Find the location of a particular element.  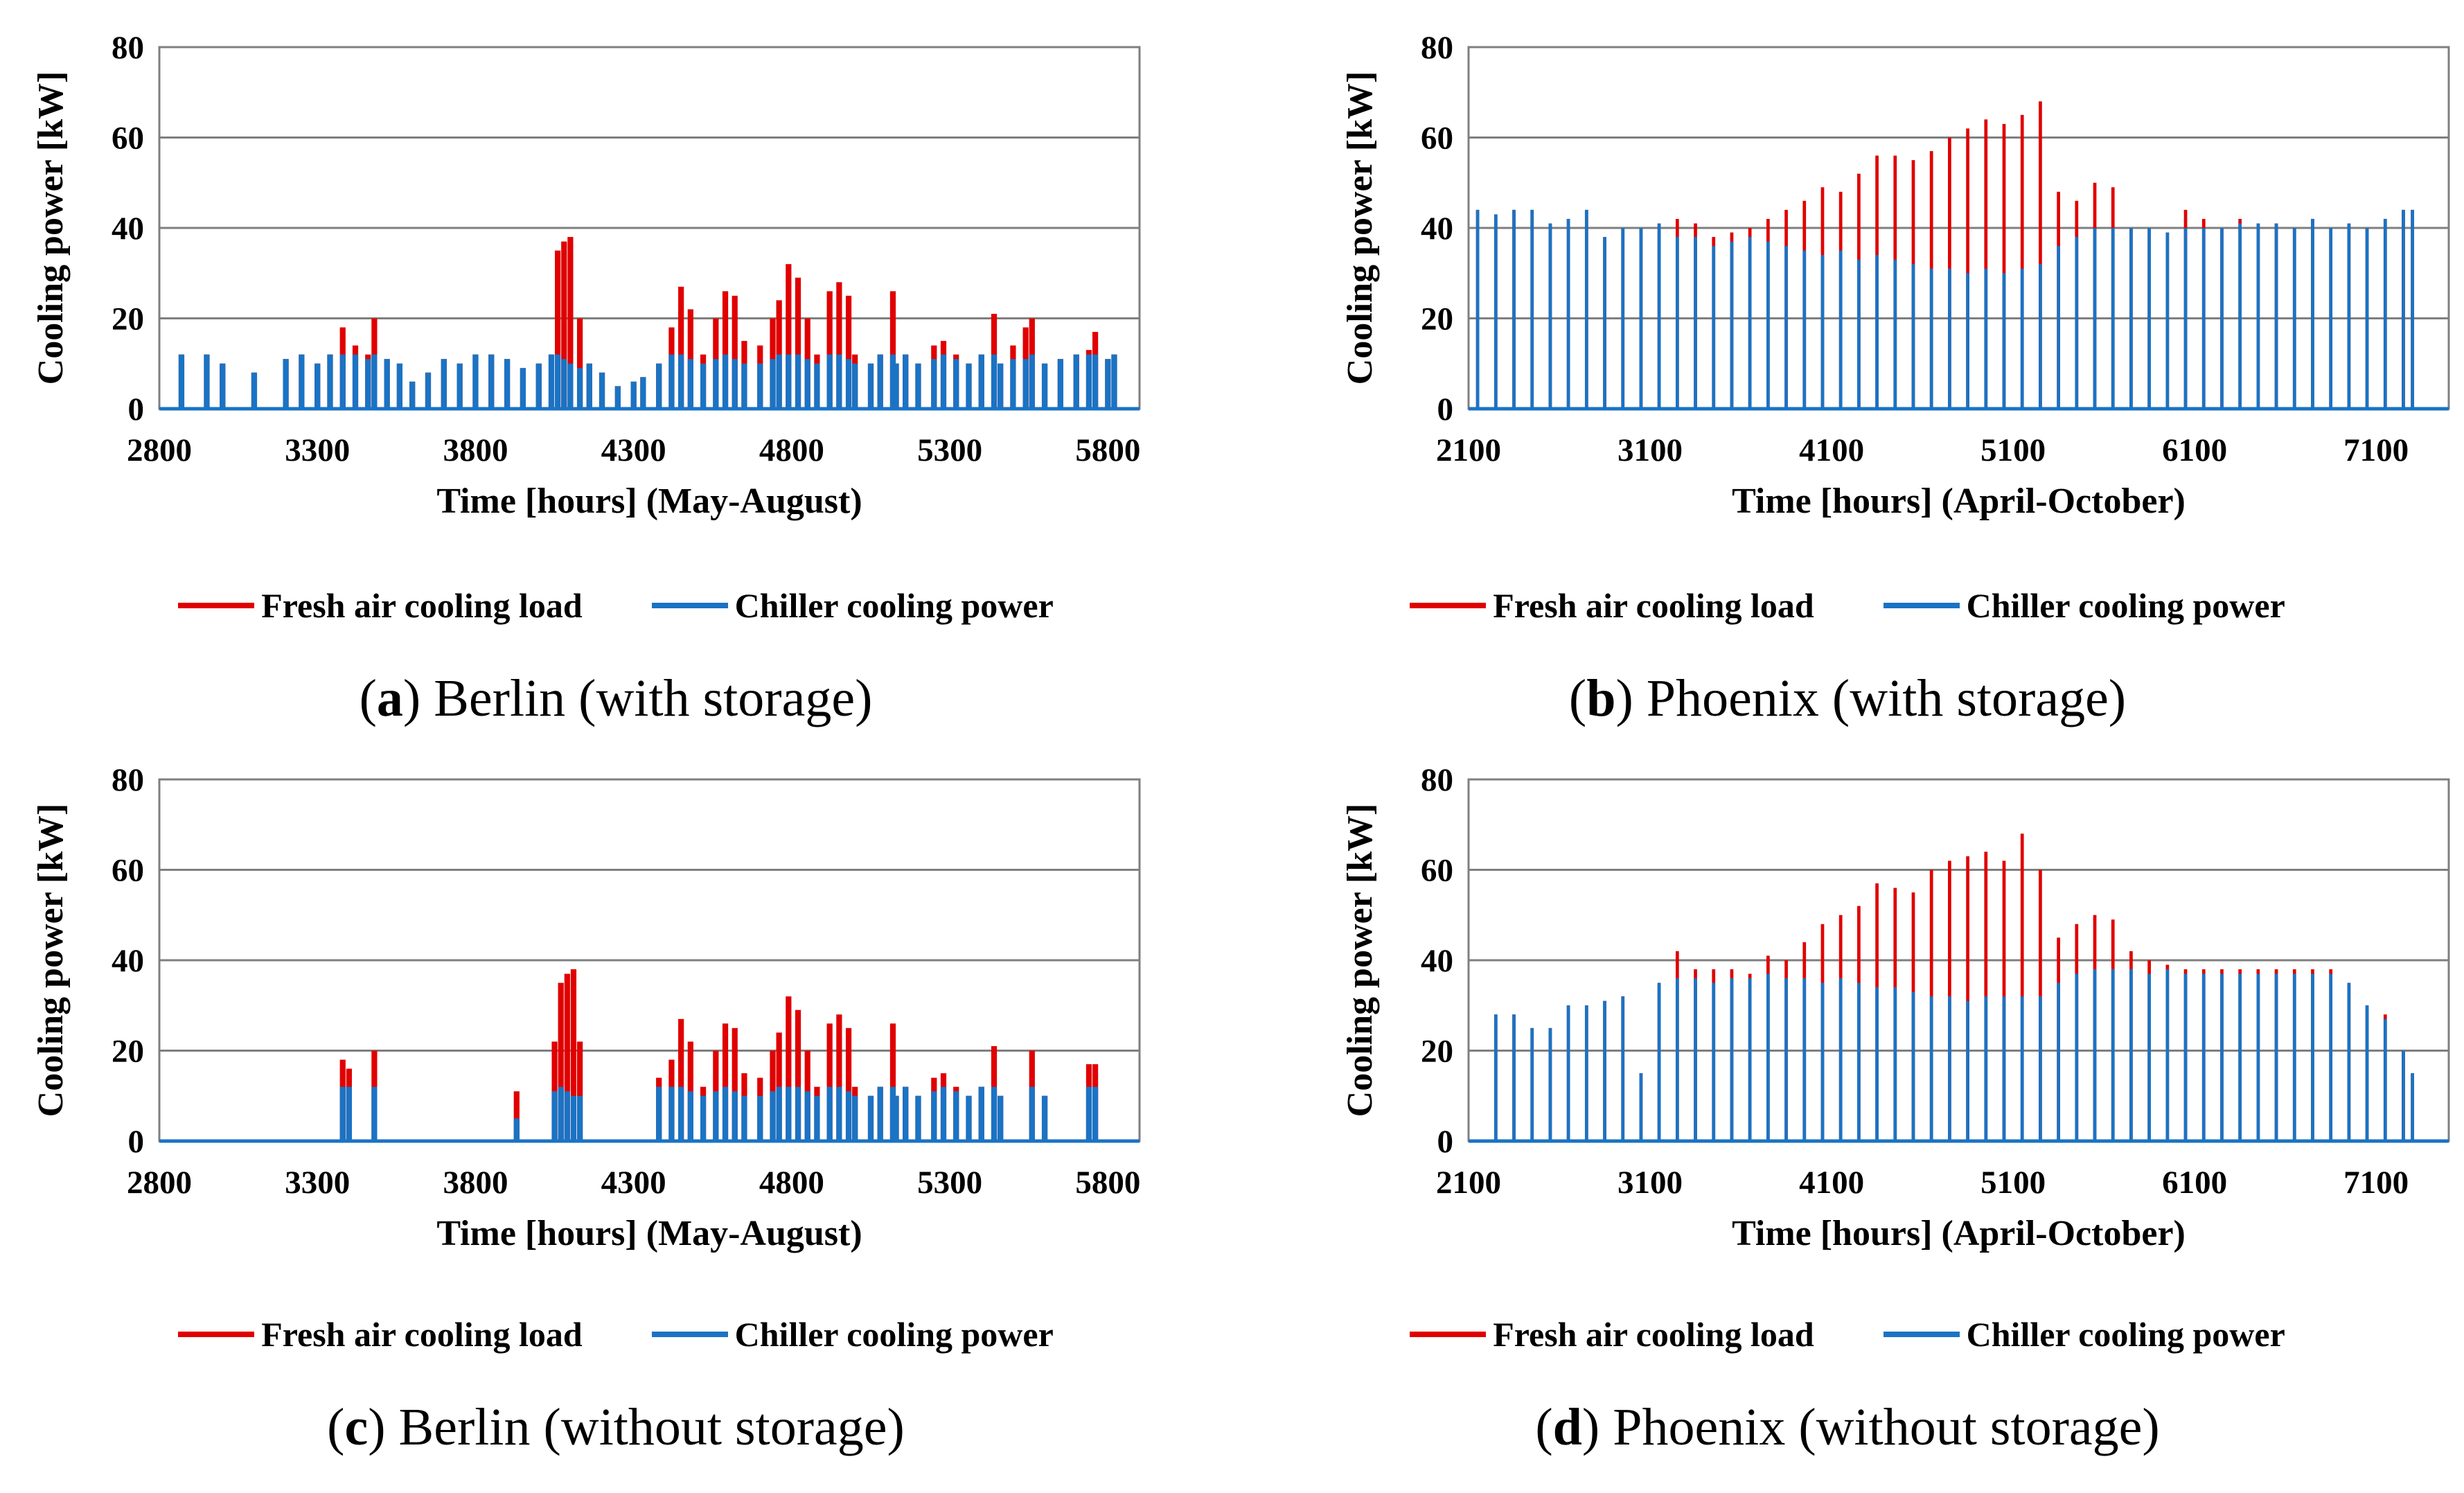

x-tick-label: 4800 is located at coordinates (791, 1183).